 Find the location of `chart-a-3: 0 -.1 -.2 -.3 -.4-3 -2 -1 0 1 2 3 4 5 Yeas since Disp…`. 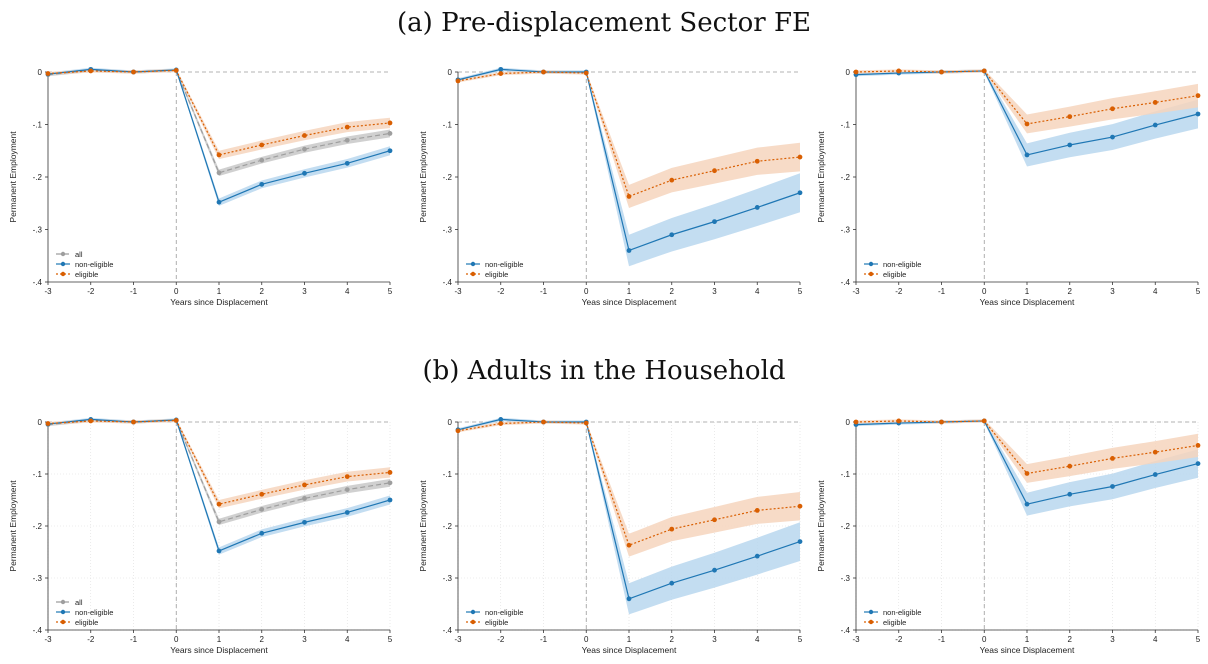

chart-a-3: 0 -.1 -.2 -.3 -.4-3 -2 -1 0 1 2 3 4 5 Yeas since Disp… is located at coordinates (1008, 187).